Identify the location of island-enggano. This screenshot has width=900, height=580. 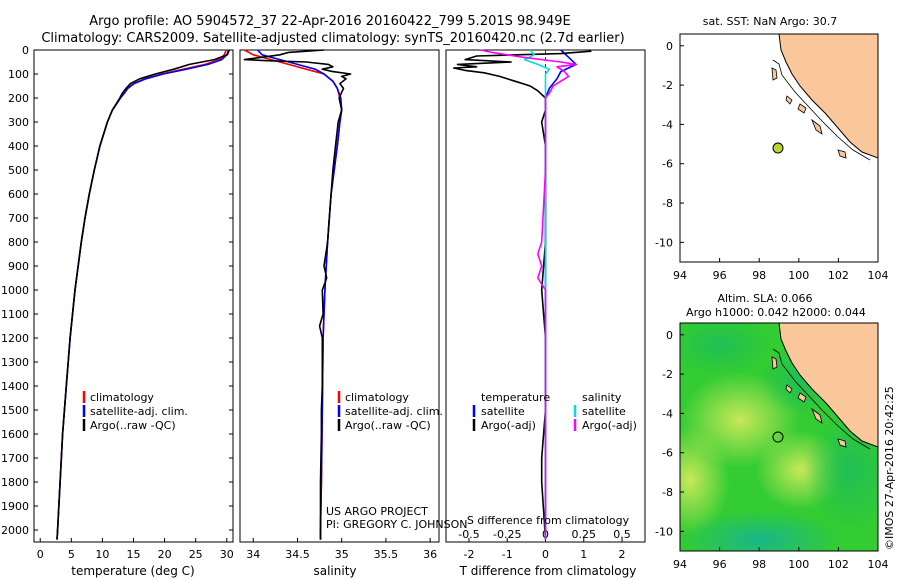
(842, 154).